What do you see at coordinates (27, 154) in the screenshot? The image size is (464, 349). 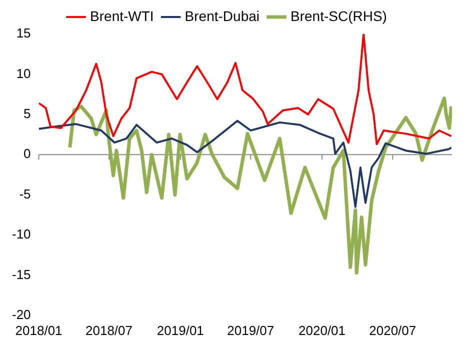 I see `y-tick-label: 0` at bounding box center [27, 154].